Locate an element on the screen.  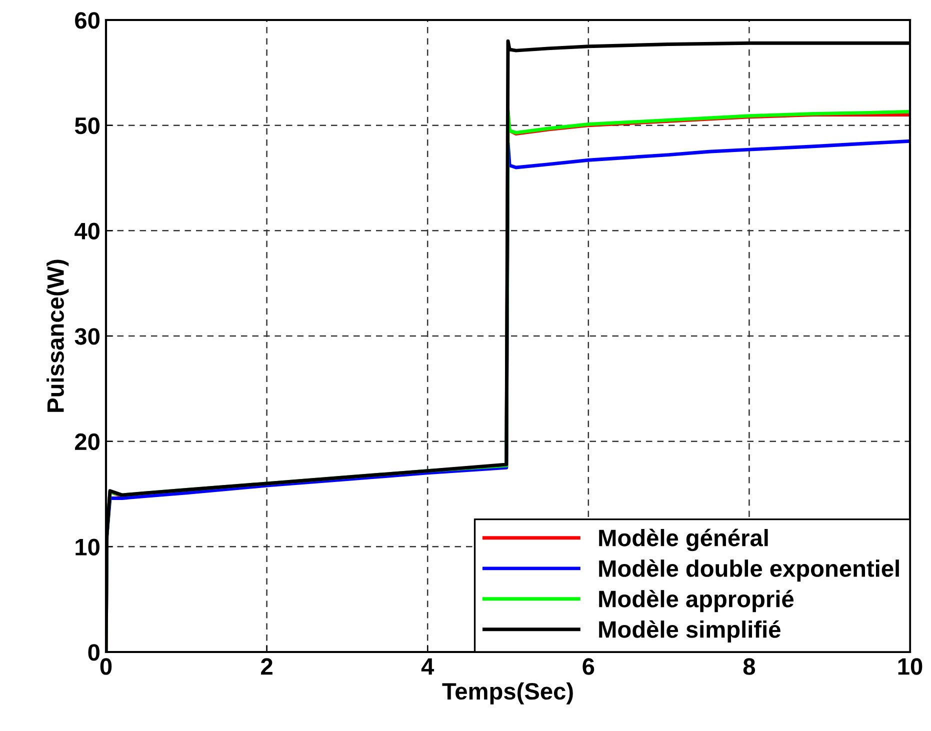
y-tick-label: 60 is located at coordinates (87, 20).